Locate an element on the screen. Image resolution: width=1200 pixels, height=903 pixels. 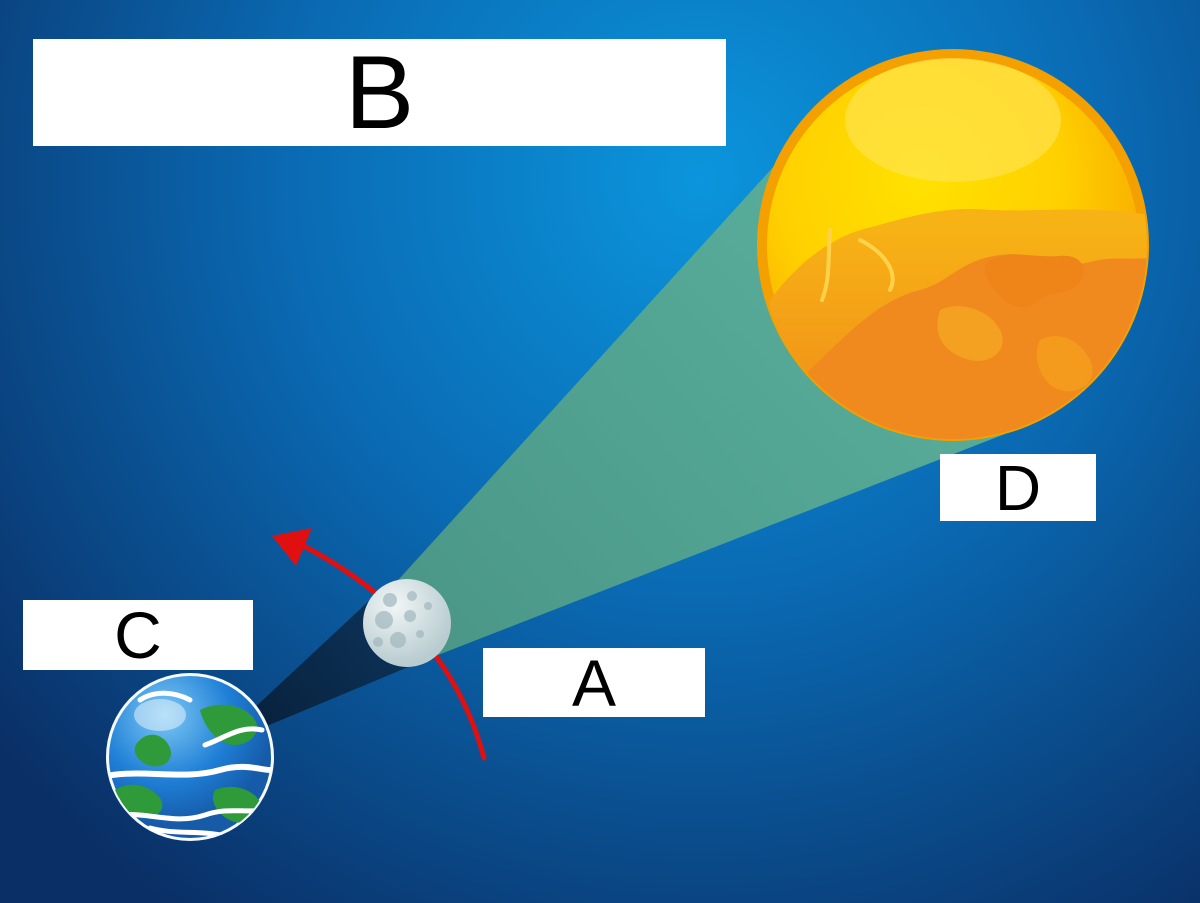
label-c: C is located at coordinates (138, 635).